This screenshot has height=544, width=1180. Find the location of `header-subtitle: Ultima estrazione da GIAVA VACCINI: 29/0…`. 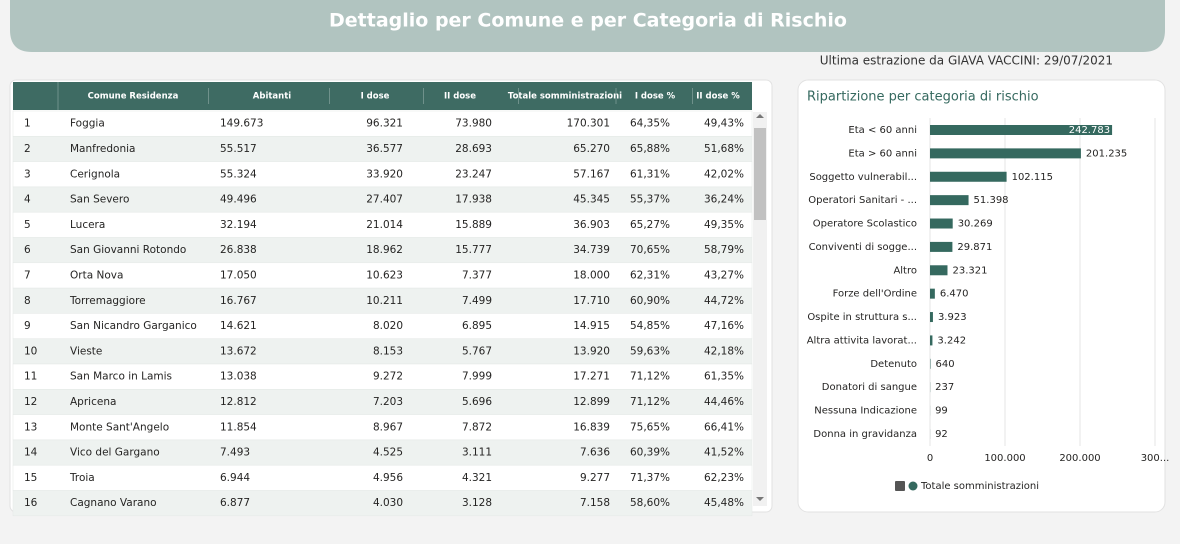

header-subtitle: Ultima estrazione da GIAVA VACCINI: 29/0… is located at coordinates (966, 61).